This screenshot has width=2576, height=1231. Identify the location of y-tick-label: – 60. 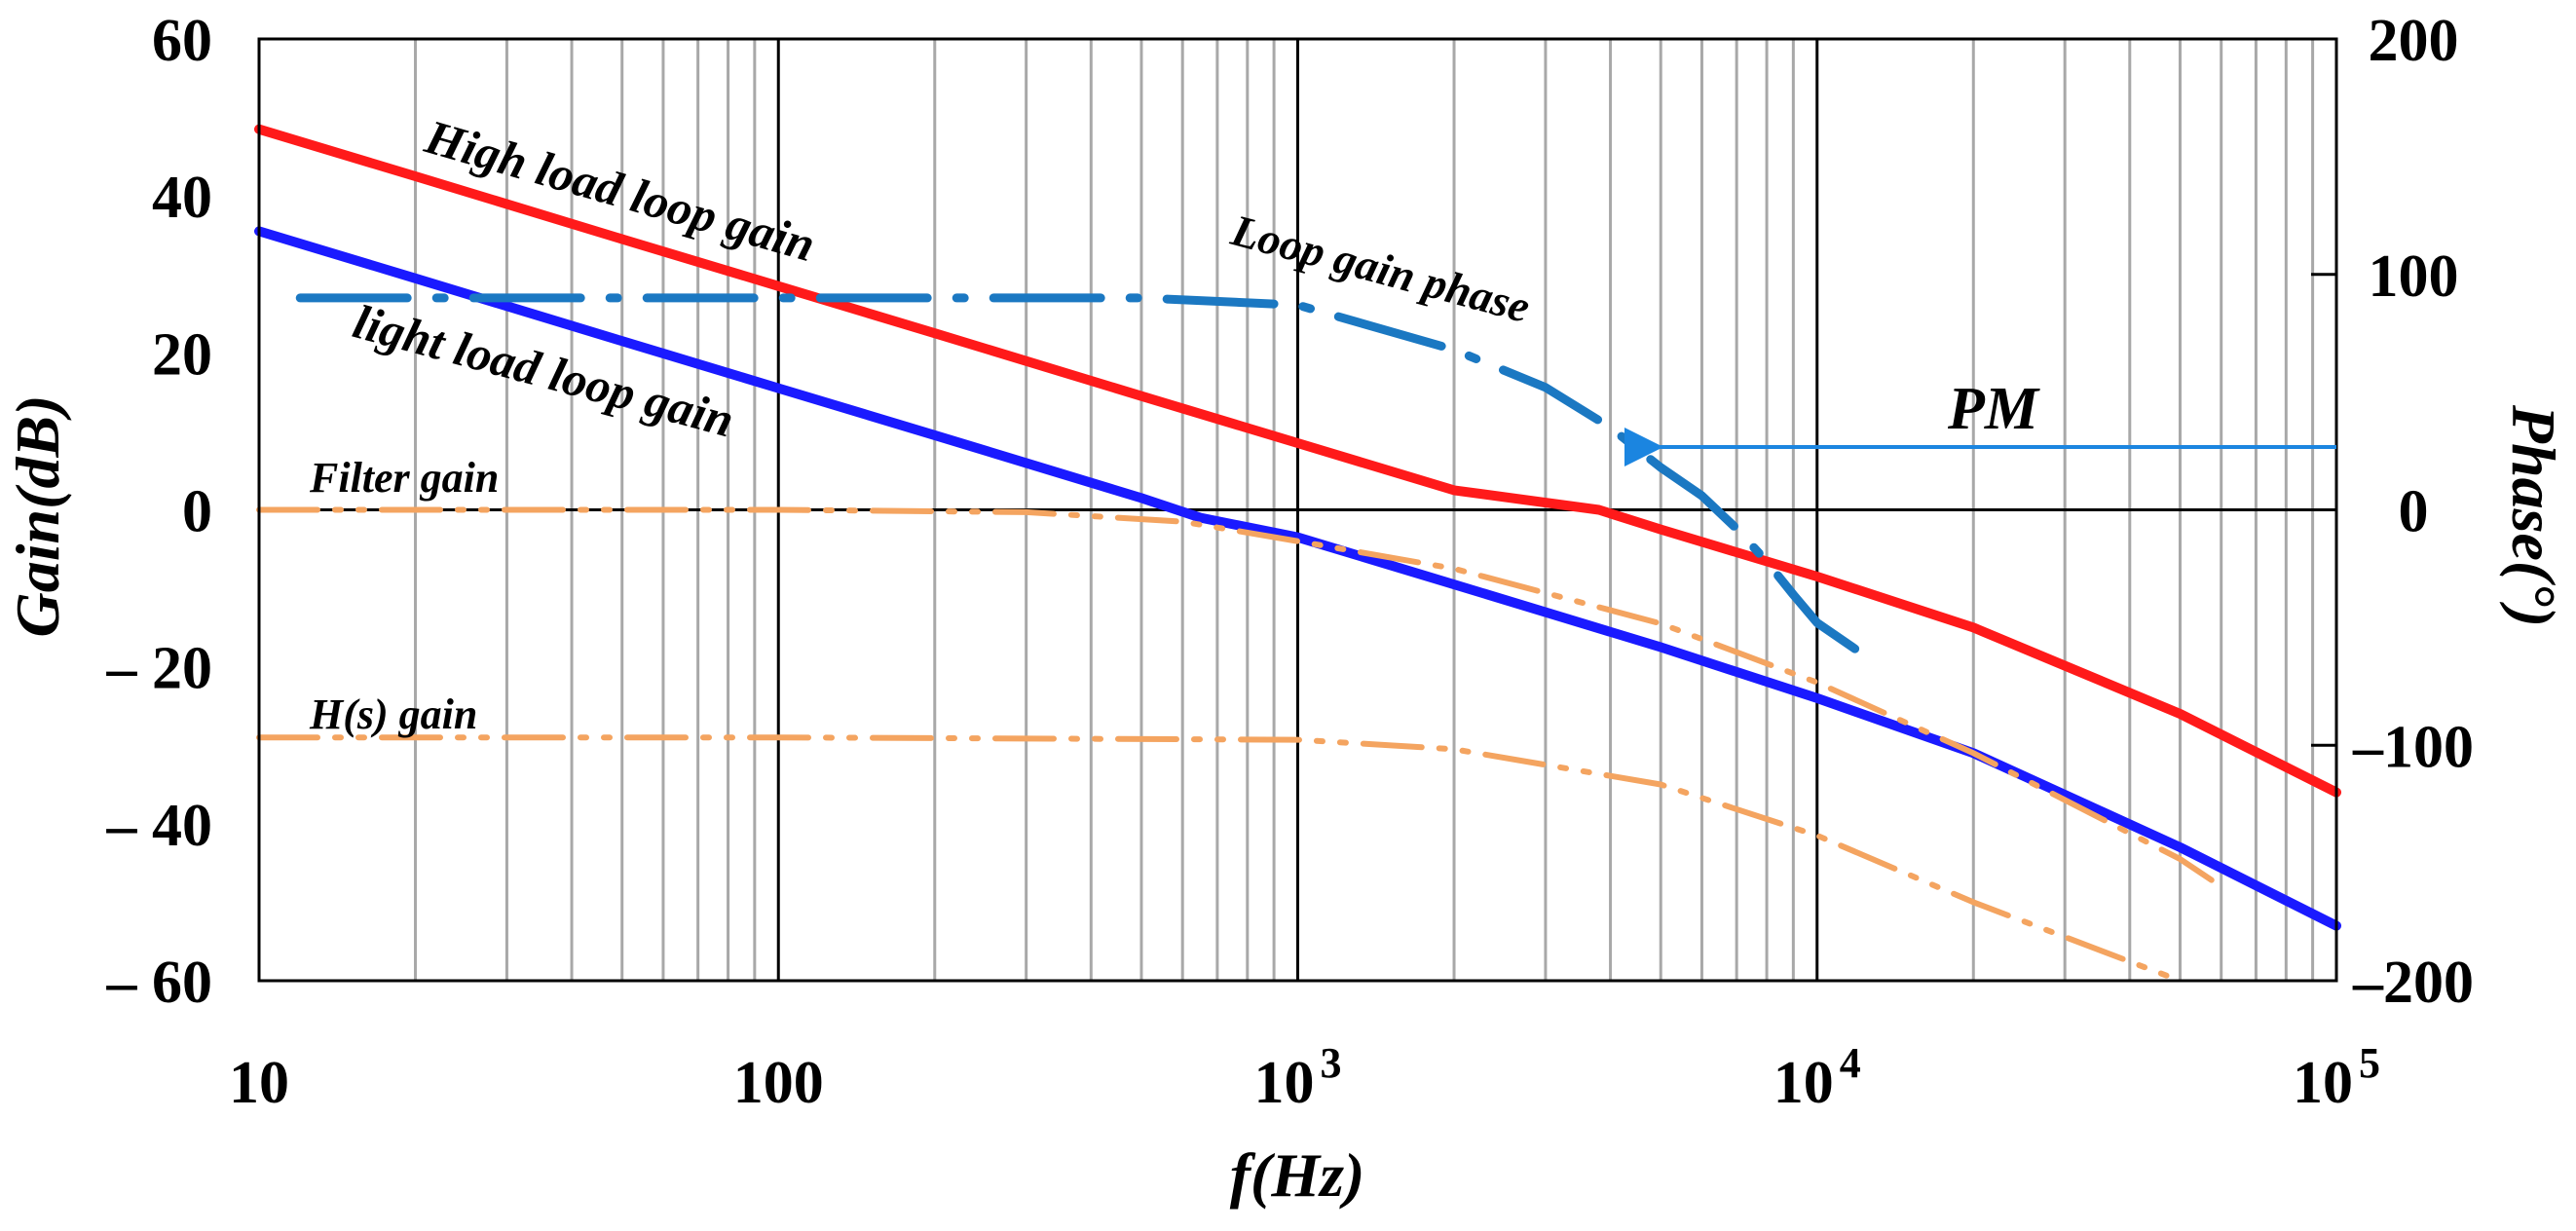
(159, 983).